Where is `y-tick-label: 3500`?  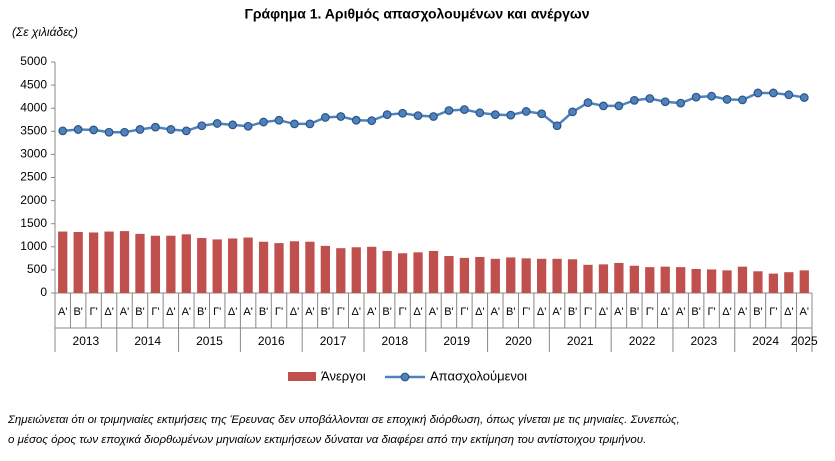
y-tick-label: 3500 is located at coordinates (33, 130).